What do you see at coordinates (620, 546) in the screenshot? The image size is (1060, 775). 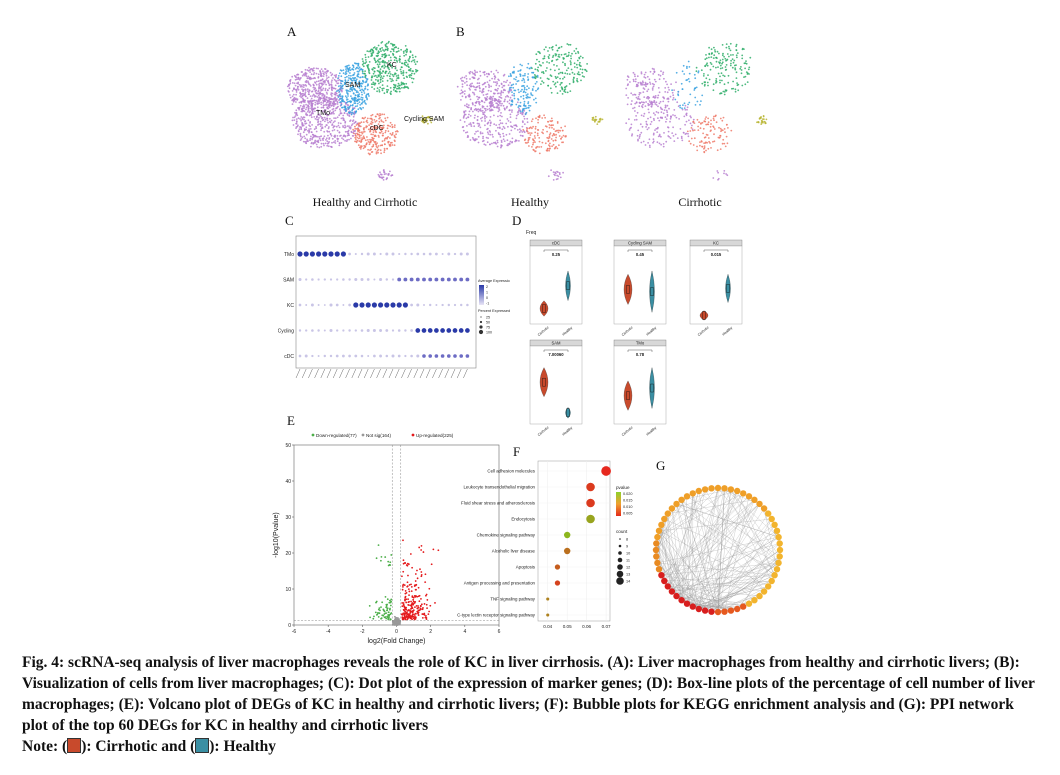 I see `kegg-count-dot` at bounding box center [620, 546].